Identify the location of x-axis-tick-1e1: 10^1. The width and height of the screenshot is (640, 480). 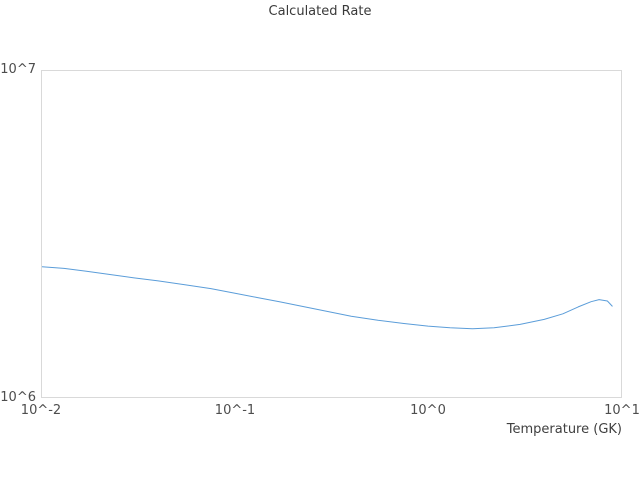
(622, 410).